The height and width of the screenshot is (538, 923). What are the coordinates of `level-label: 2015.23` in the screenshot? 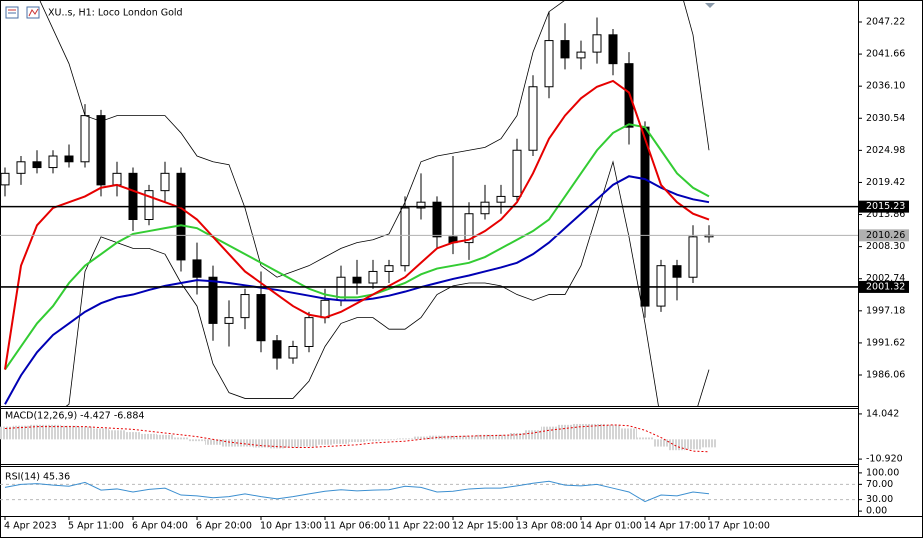 It's located at (885, 206).